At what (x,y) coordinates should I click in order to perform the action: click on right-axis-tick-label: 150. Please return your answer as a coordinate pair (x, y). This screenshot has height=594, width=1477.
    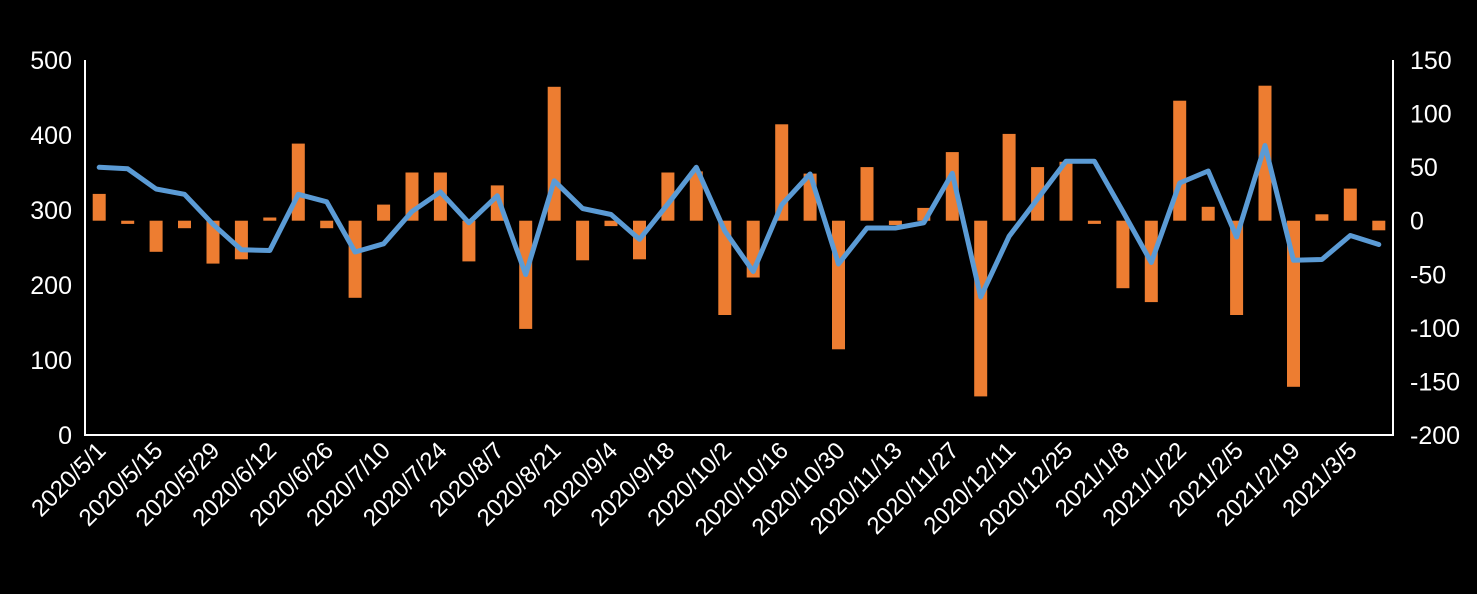
    Looking at the image, I should click on (1431, 61).